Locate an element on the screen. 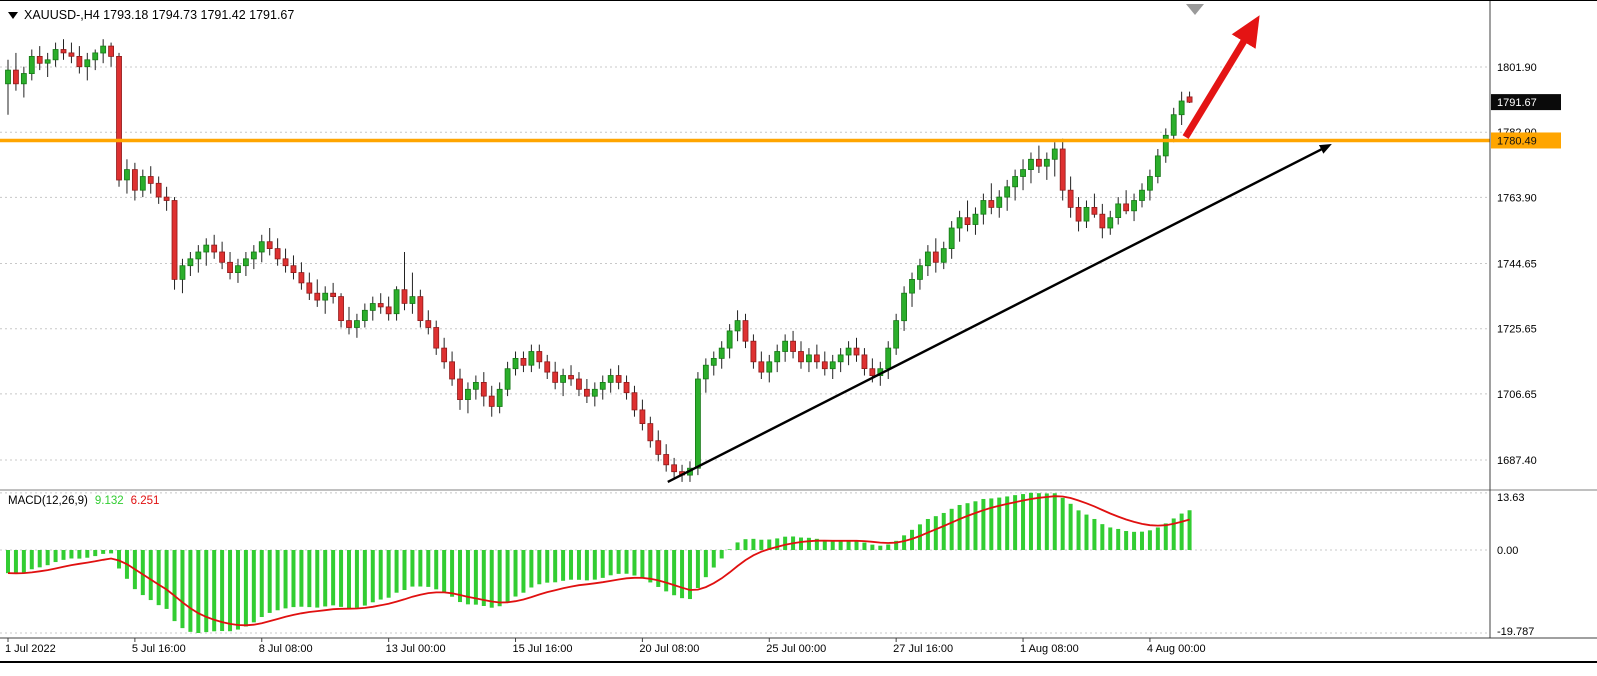 This screenshot has height=676, width=1597. price-axis-label: 1725.65 is located at coordinates (1517, 330).